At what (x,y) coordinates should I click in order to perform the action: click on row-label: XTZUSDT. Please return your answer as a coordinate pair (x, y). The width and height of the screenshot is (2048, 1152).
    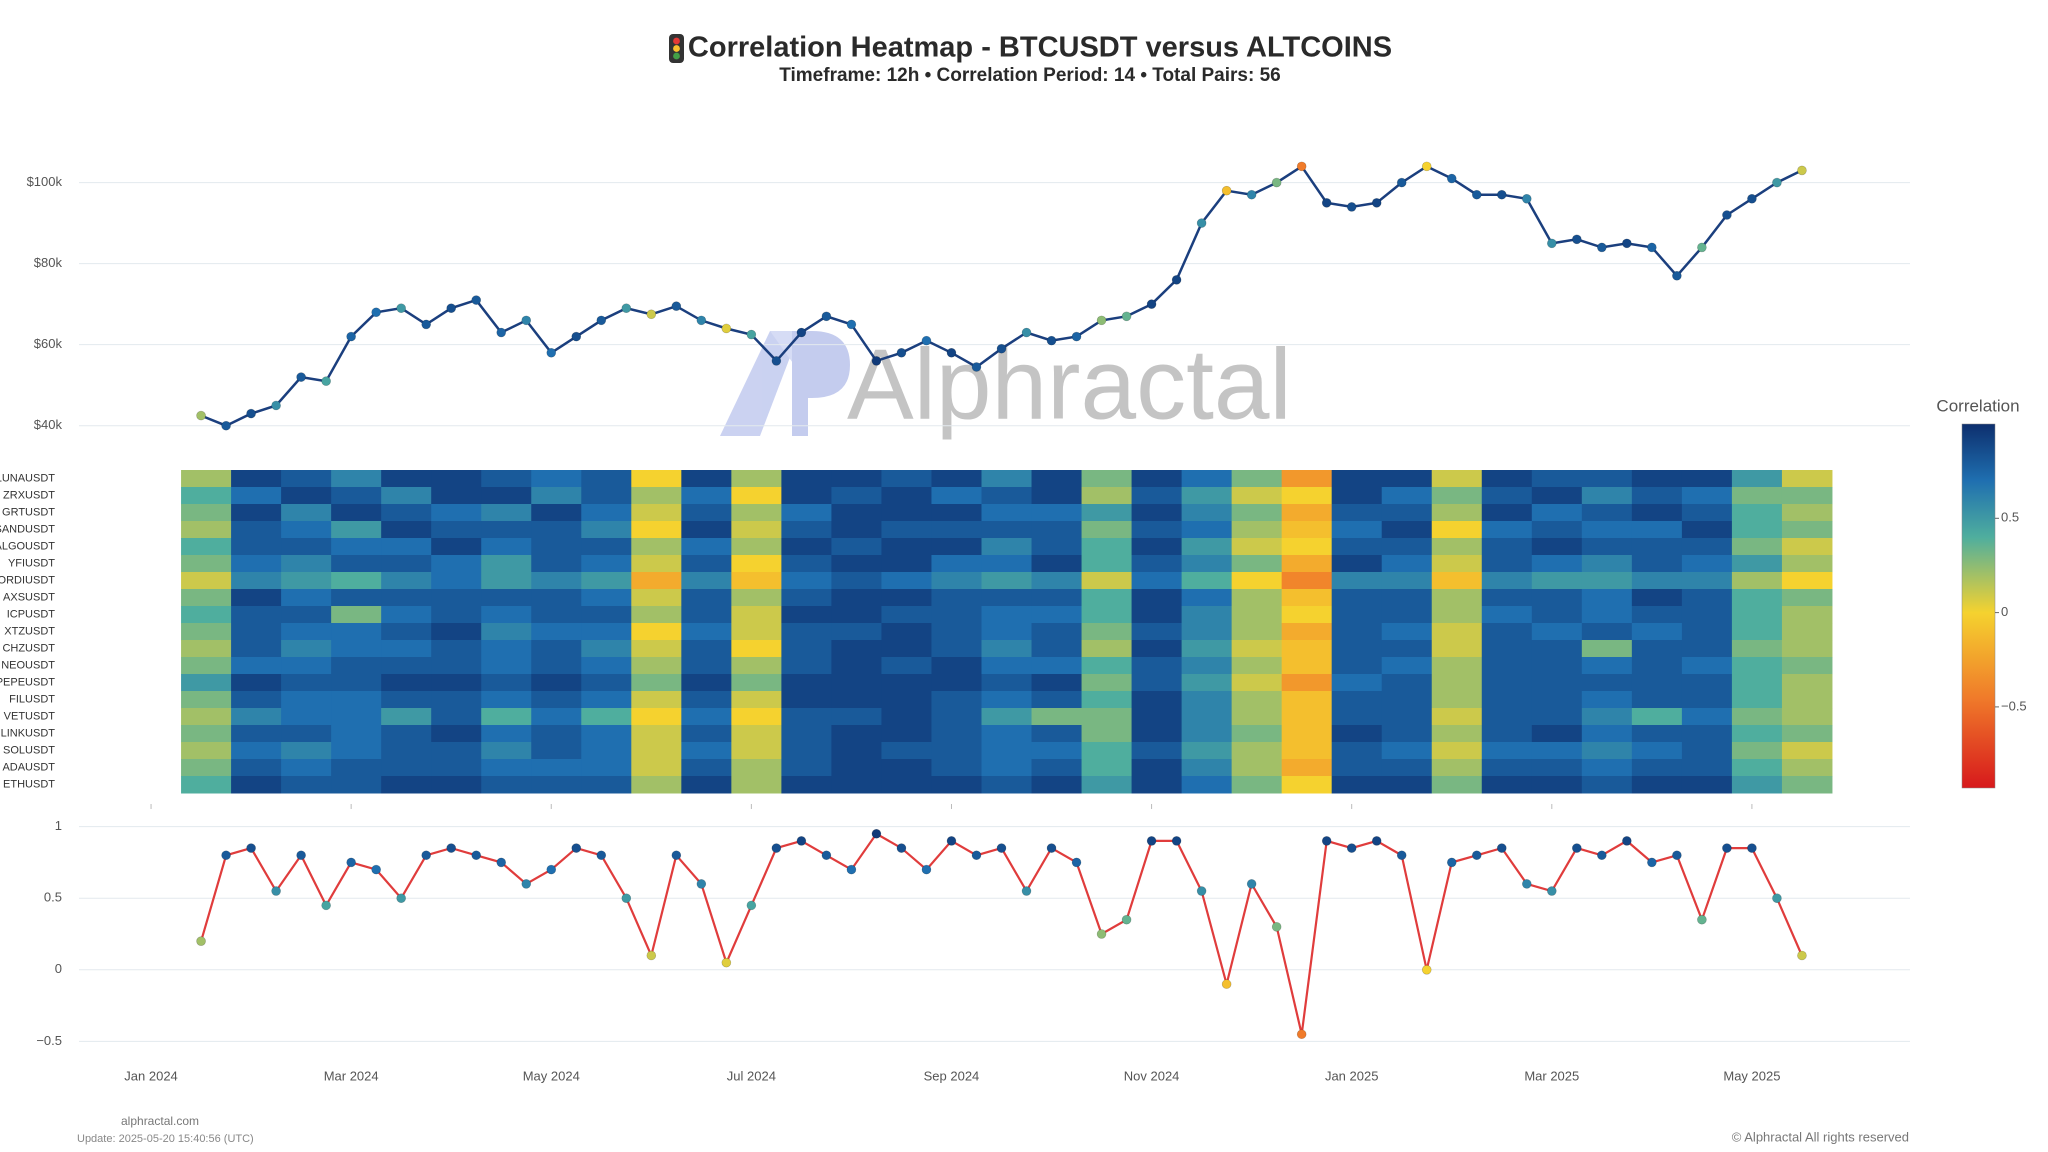
    Looking at the image, I should click on (29, 631).